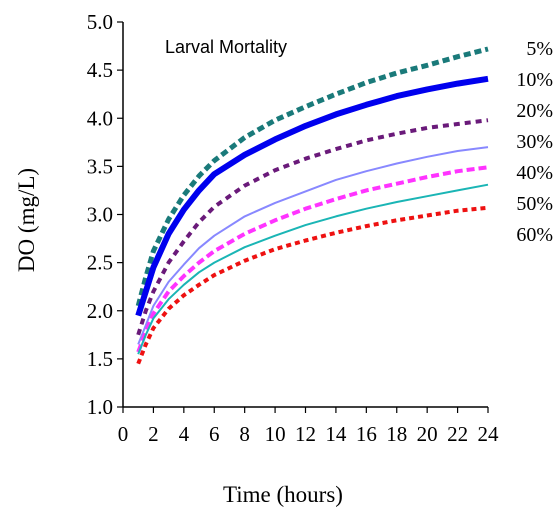 The image size is (560, 514). Describe the element at coordinates (275, 434) in the screenshot. I see `x-tick-label: 10` at that location.